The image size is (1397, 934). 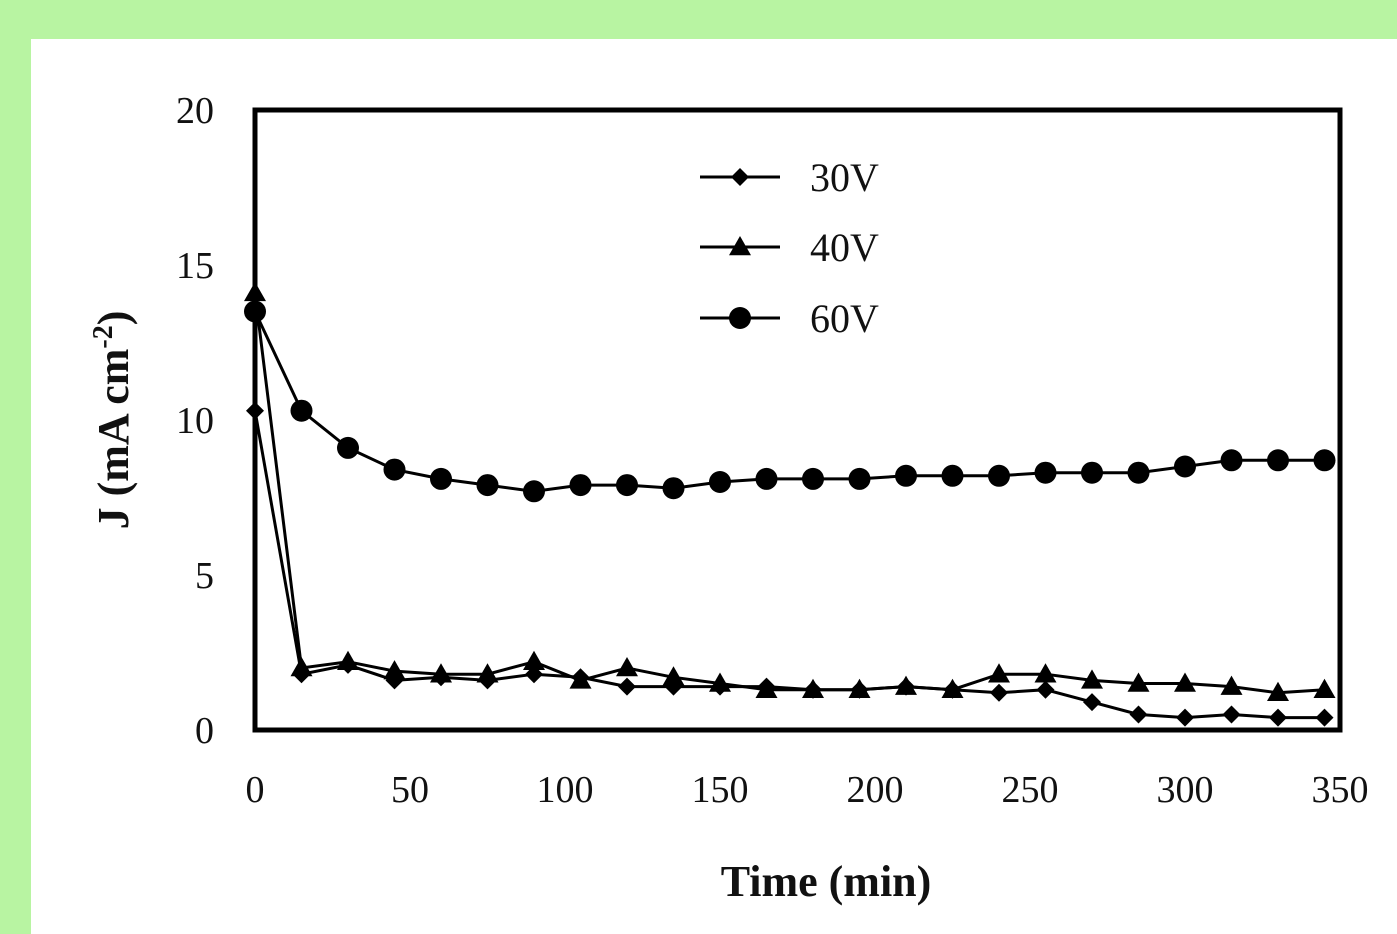 I want to click on y-tick-label: 10, so click(x=195, y=421).